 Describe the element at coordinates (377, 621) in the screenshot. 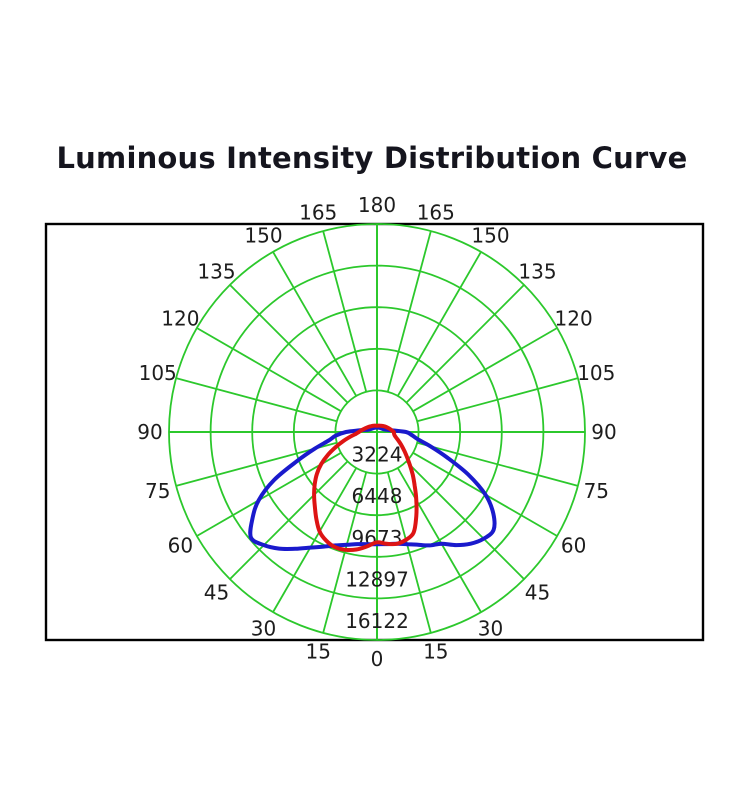

I see `intensity-tick-label: 16122` at that location.